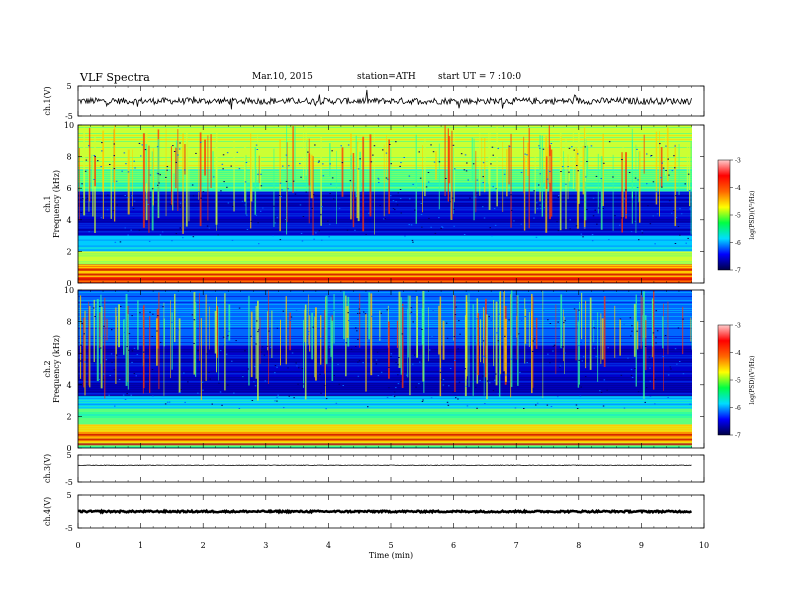  Describe the element at coordinates (385, 243) in the screenshot. I see `spectrum-band` at that location.